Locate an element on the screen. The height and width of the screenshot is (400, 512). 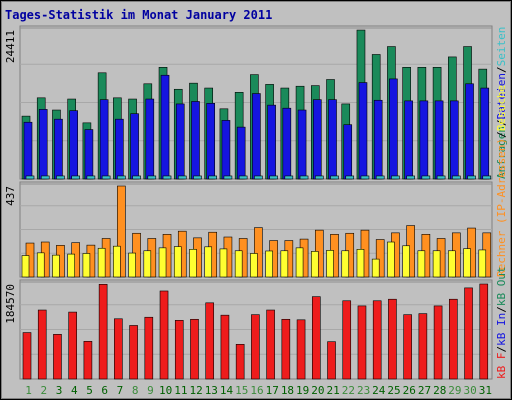
panel-hits-legend: Anfragen/Dateien/Seiten is located at coordinates (501, 103).